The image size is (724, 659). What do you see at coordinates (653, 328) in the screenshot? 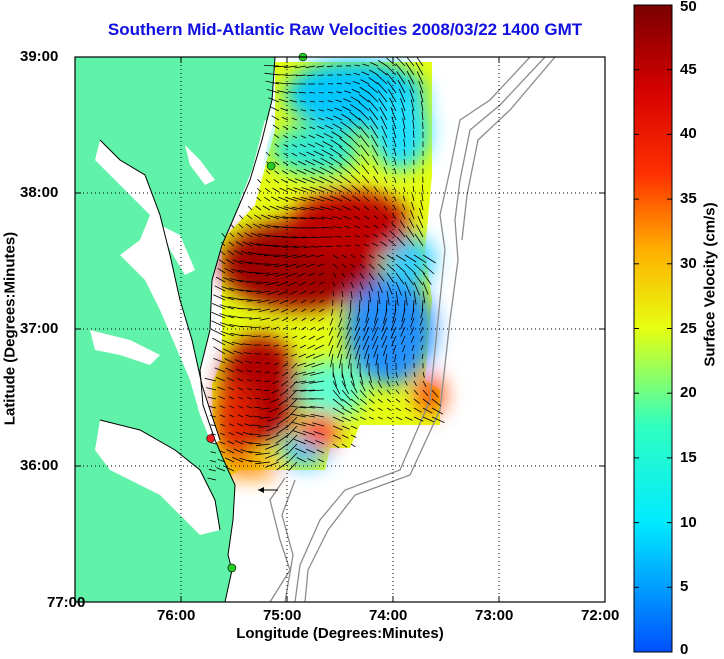
I see `colorbar` at bounding box center [653, 328].